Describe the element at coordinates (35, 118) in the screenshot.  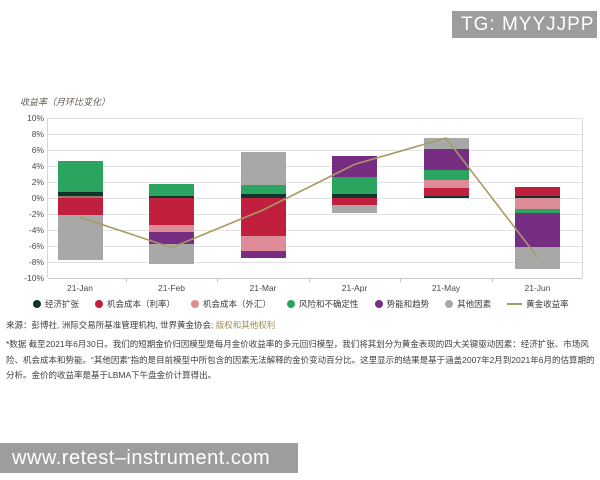
I see `y-tick-label: 10%` at that location.